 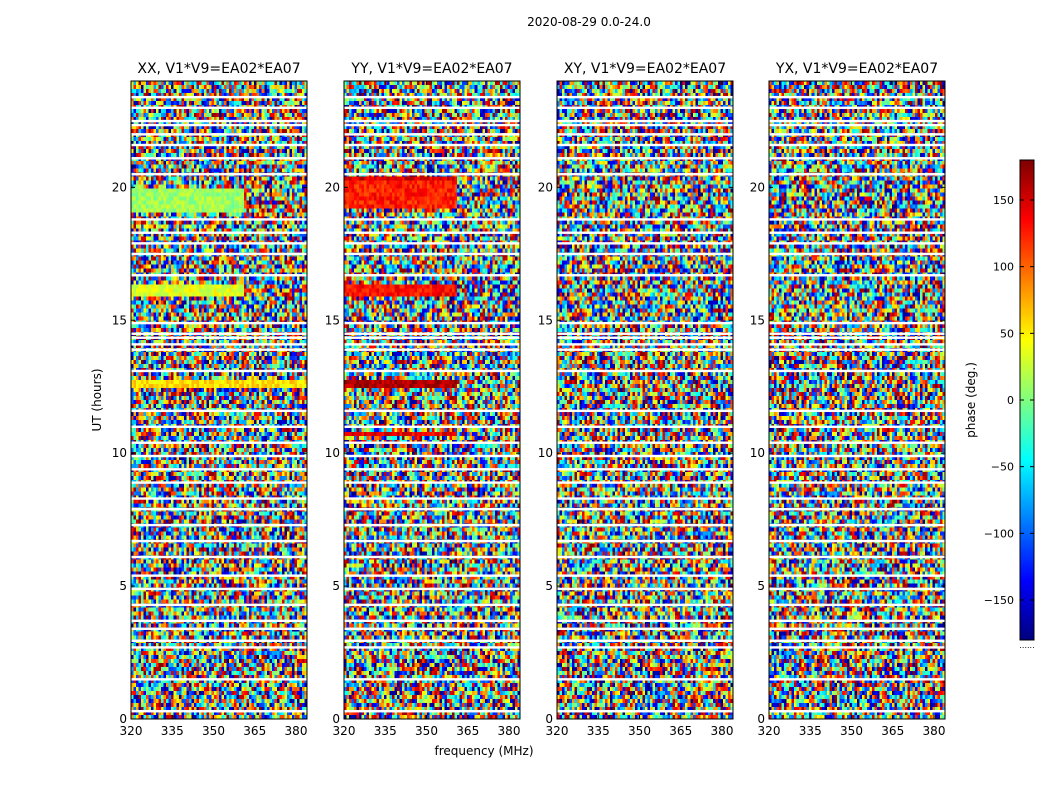 What do you see at coordinates (999, 600) in the screenshot?
I see `colorbar-tick-label: −150` at bounding box center [999, 600].